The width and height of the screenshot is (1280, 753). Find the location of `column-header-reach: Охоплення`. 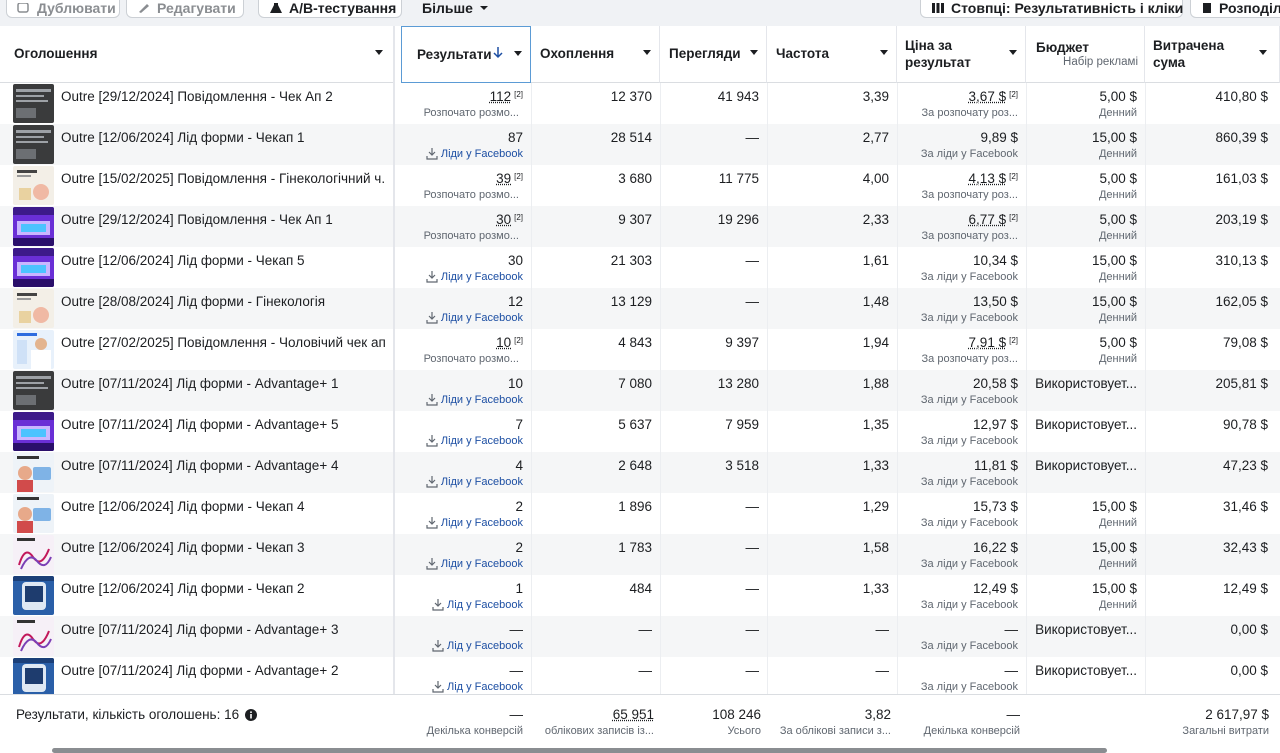

column-header-reach: Охоплення is located at coordinates (595, 54).